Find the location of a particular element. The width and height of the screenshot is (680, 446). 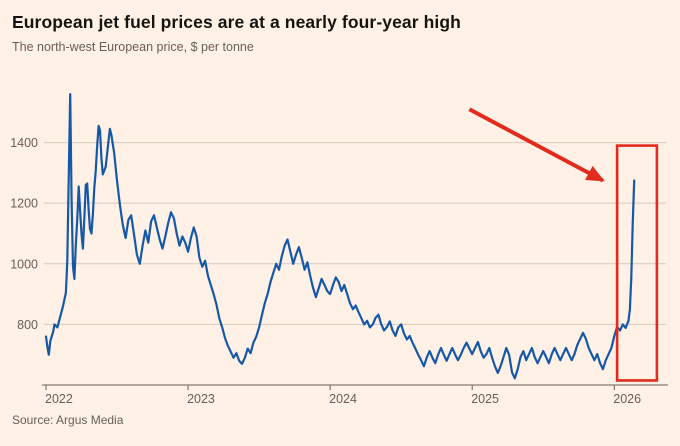

y-axis-label: 800 is located at coordinates (27, 325).